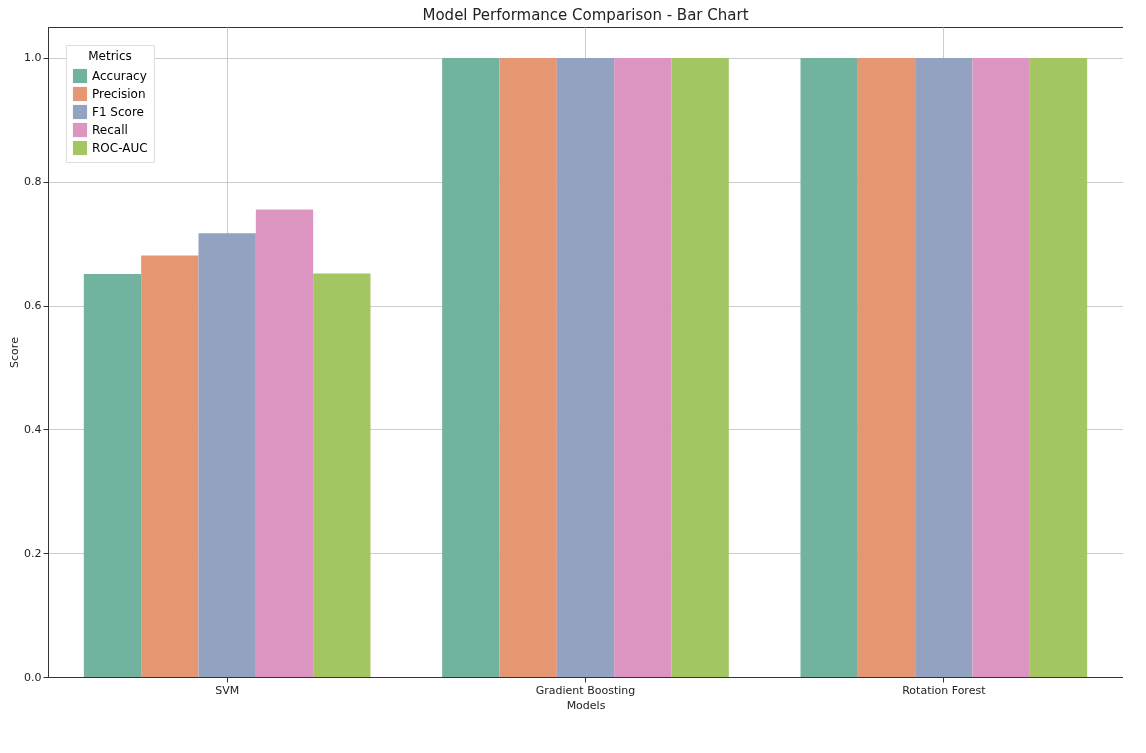 This screenshot has width=1146, height=753. I want to click on y-tick-label: 0.6, so click(33, 306).